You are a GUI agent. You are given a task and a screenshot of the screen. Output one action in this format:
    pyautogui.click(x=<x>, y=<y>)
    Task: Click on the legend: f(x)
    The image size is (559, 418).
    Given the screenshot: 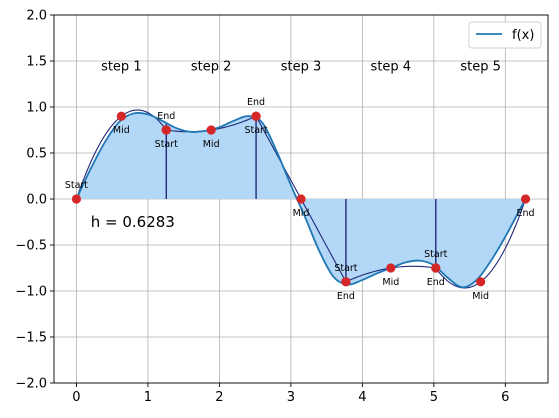 What is the action you would take?
    pyautogui.click(x=505, y=35)
    